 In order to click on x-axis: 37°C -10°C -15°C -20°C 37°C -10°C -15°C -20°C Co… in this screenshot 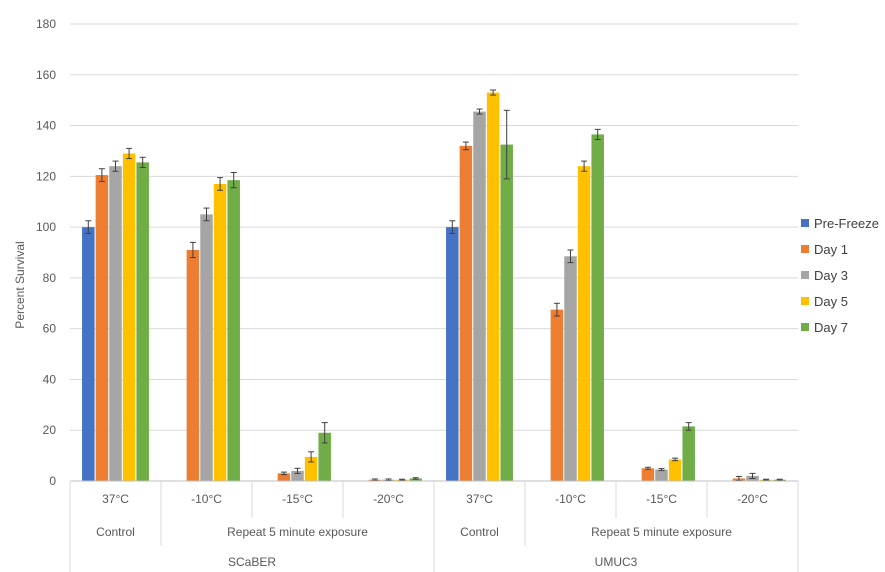, I will do `click(434, 526)`.